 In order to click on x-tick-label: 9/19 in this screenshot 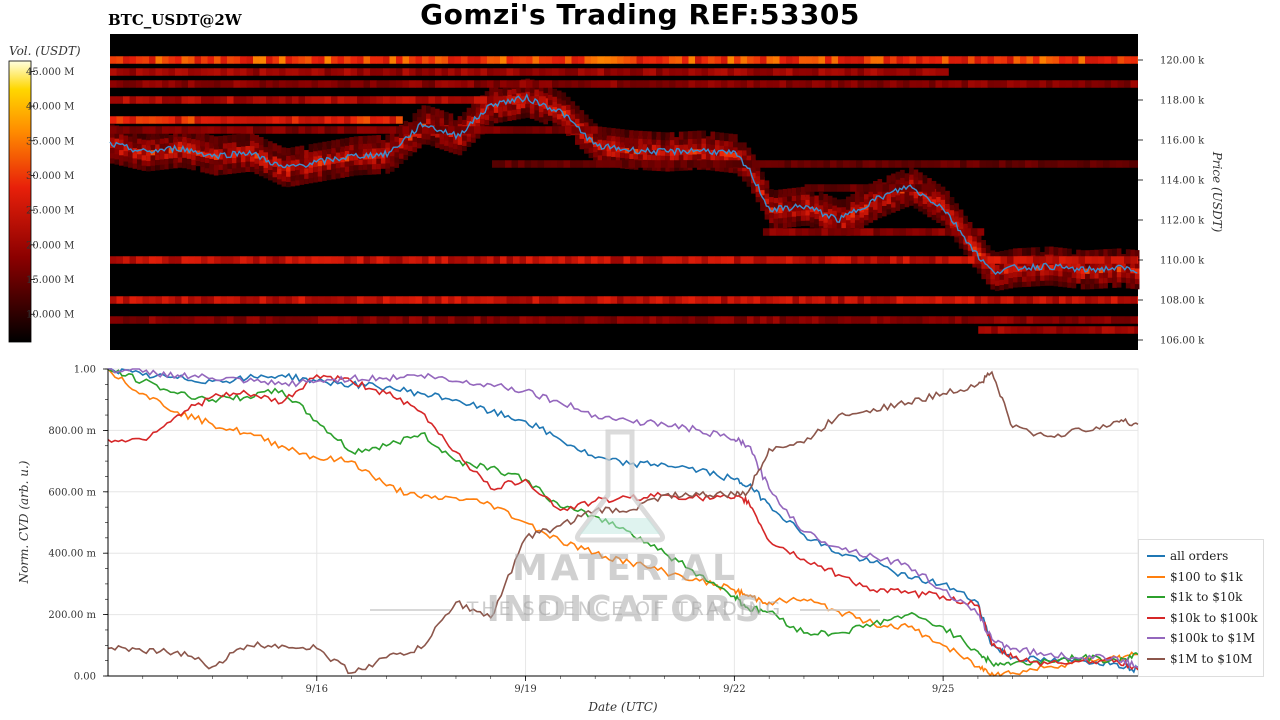, I will do `click(525, 689)`.